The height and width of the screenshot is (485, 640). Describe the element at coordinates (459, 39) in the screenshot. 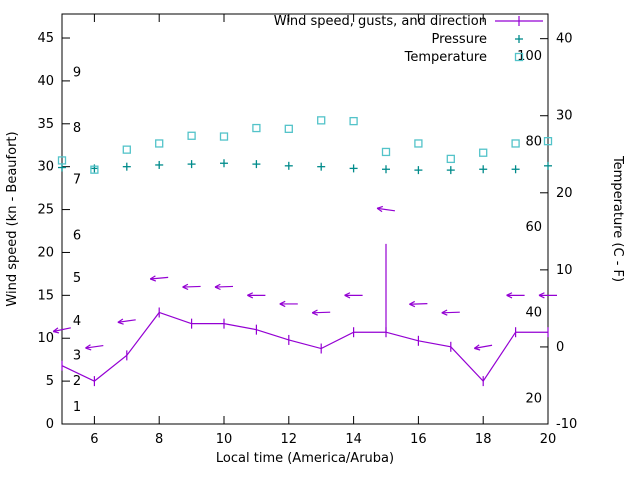

I see `svg-text: Pressure` at that location.